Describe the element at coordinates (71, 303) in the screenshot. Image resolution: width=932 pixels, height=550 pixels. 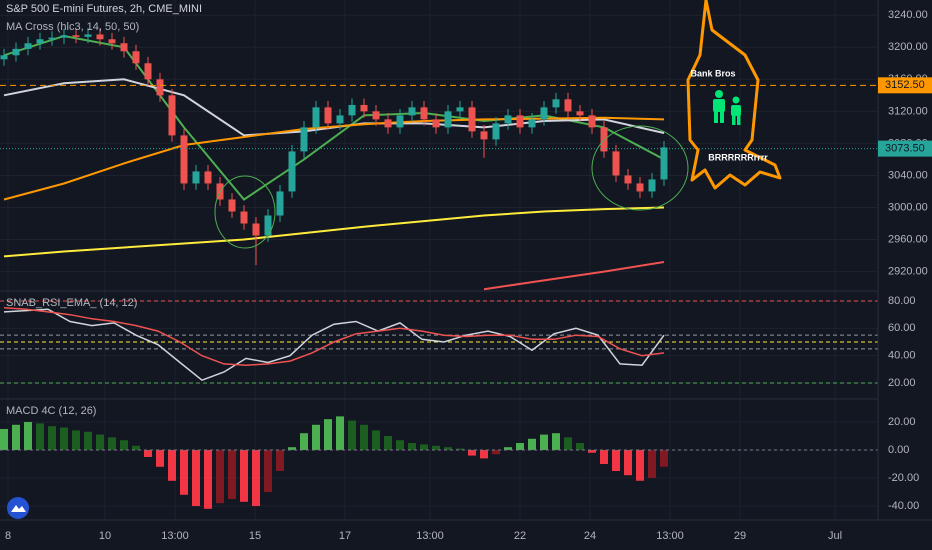
I see `indicator-label: SNAB_RSI_EMA_ (14, 12)` at that location.